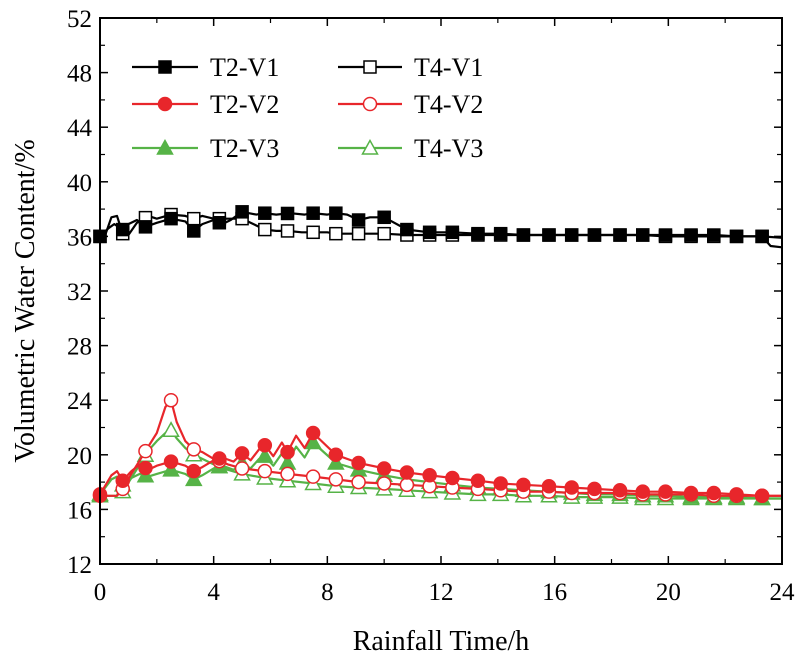 Image resolution: width=800 pixels, height=662 pixels. What do you see at coordinates (441, 592) in the screenshot?
I see `x-tick-label: 12` at bounding box center [441, 592].